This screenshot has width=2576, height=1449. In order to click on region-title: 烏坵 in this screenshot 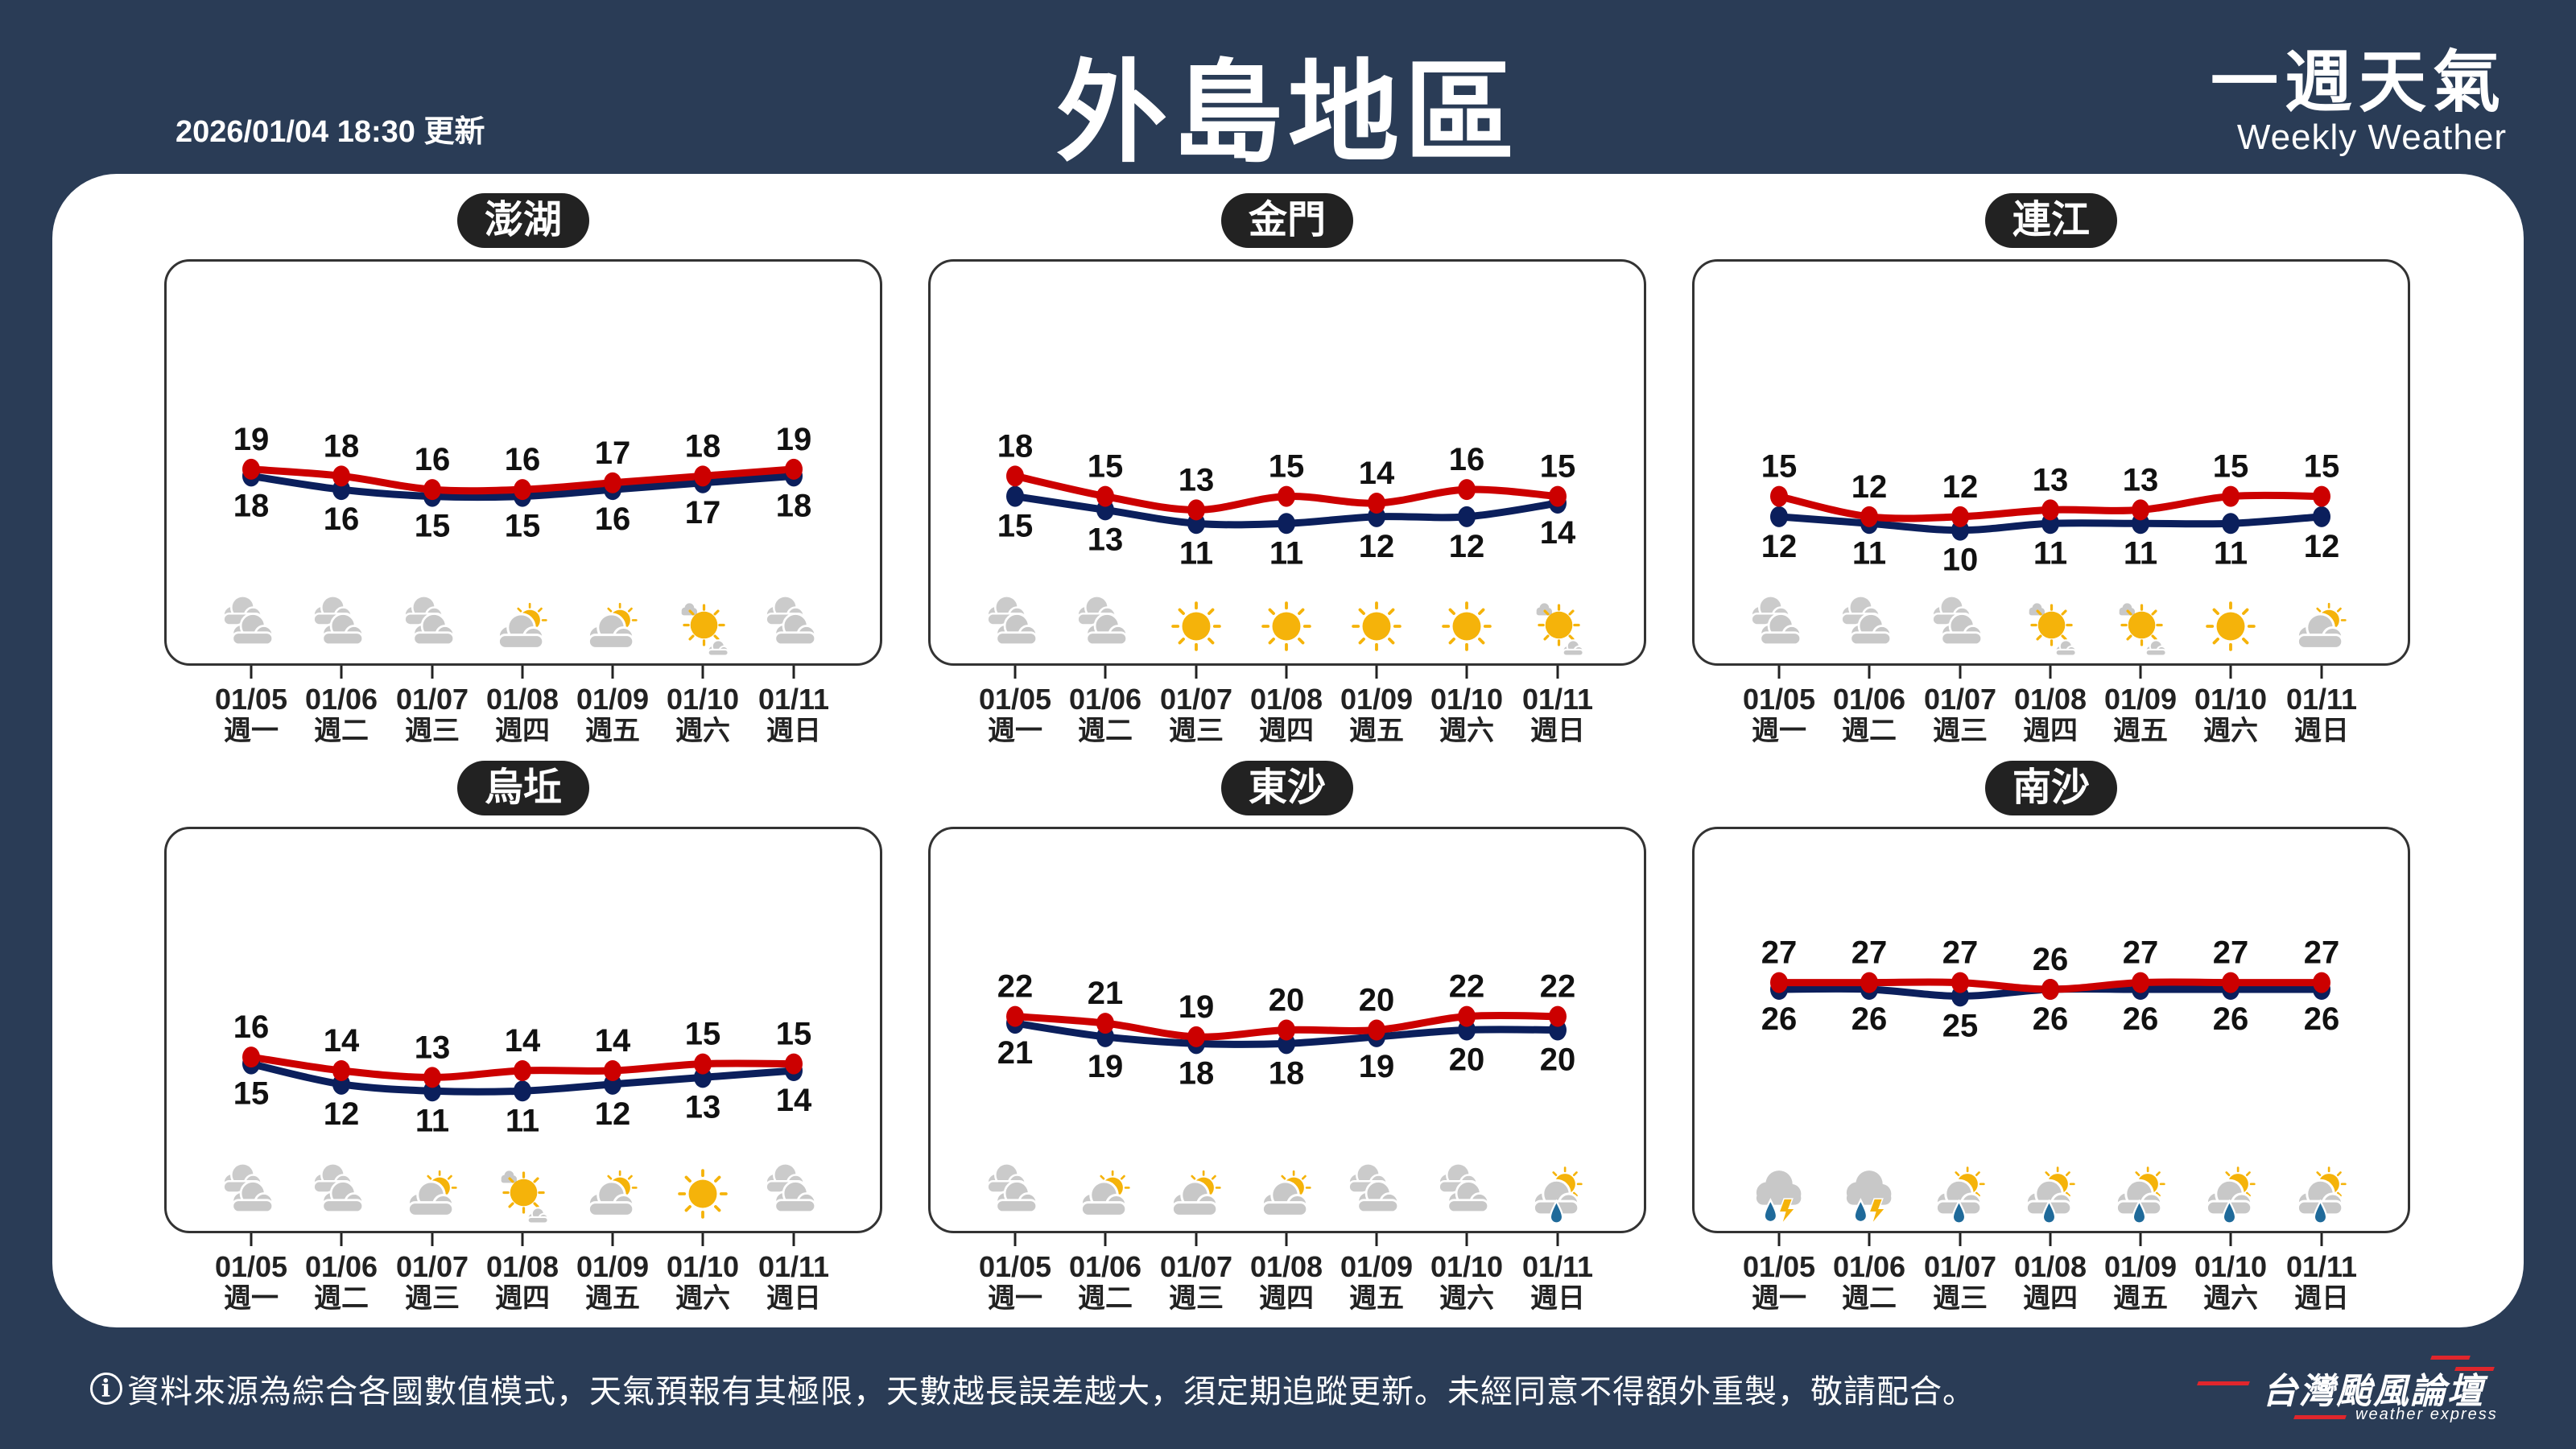, I will do `click(523, 788)`.